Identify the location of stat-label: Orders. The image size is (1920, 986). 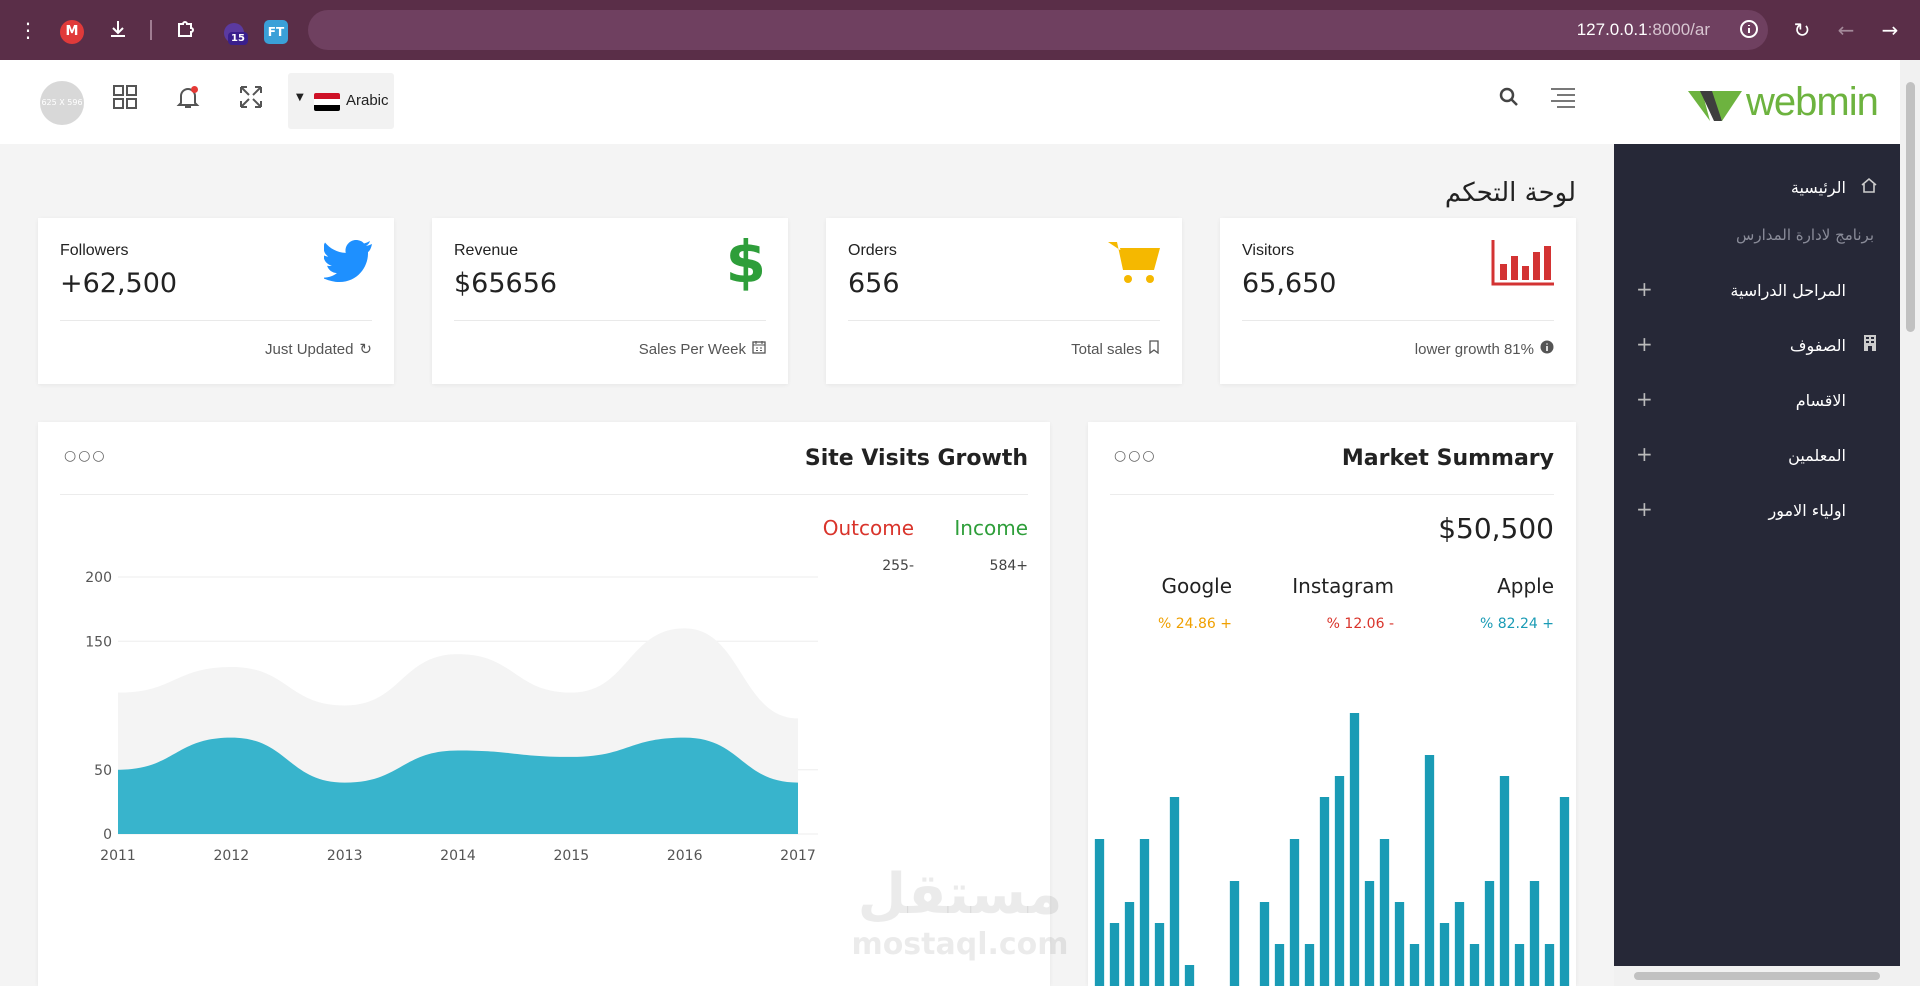
(872, 250).